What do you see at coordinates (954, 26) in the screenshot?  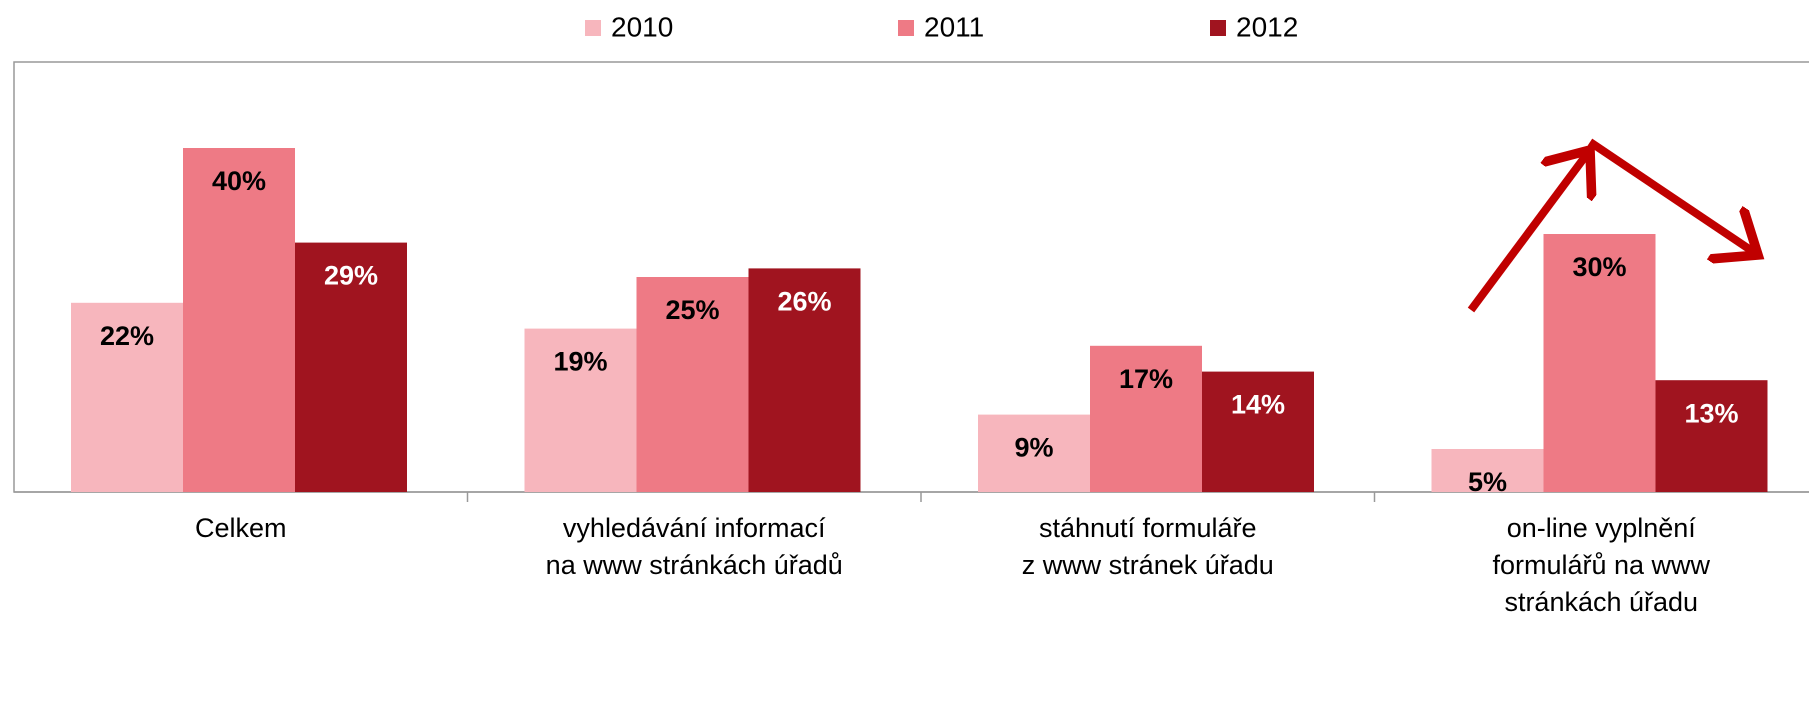 I see `legend-label: 2011` at bounding box center [954, 26].